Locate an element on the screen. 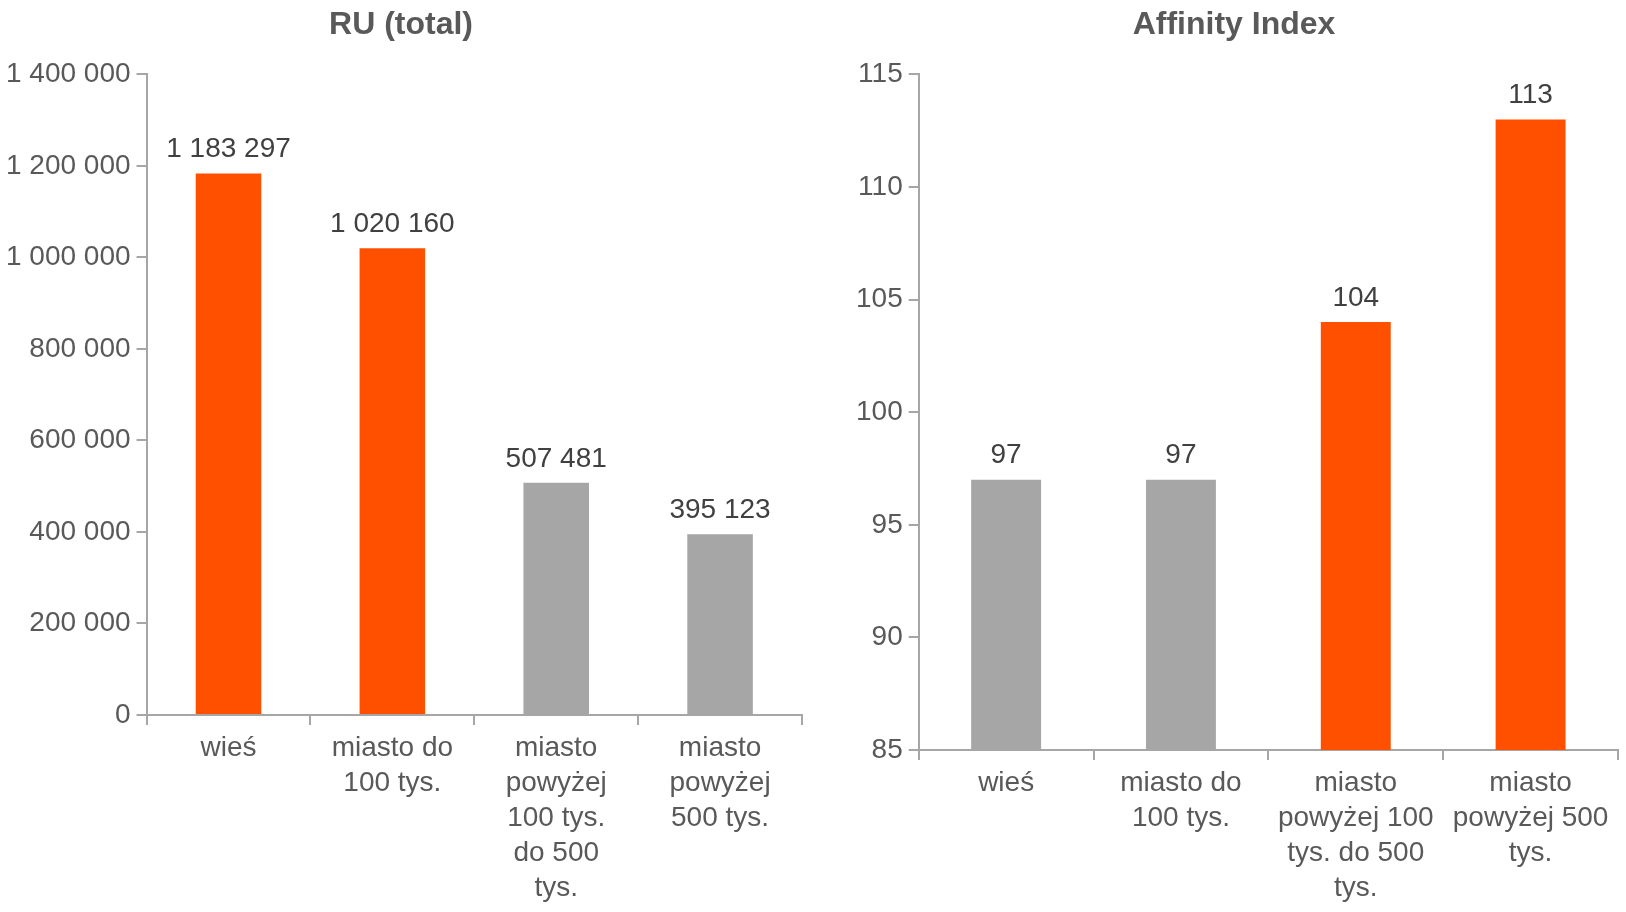 This screenshot has height=912, width=1626. y-tick-label: 600 000 is located at coordinates (80, 439).